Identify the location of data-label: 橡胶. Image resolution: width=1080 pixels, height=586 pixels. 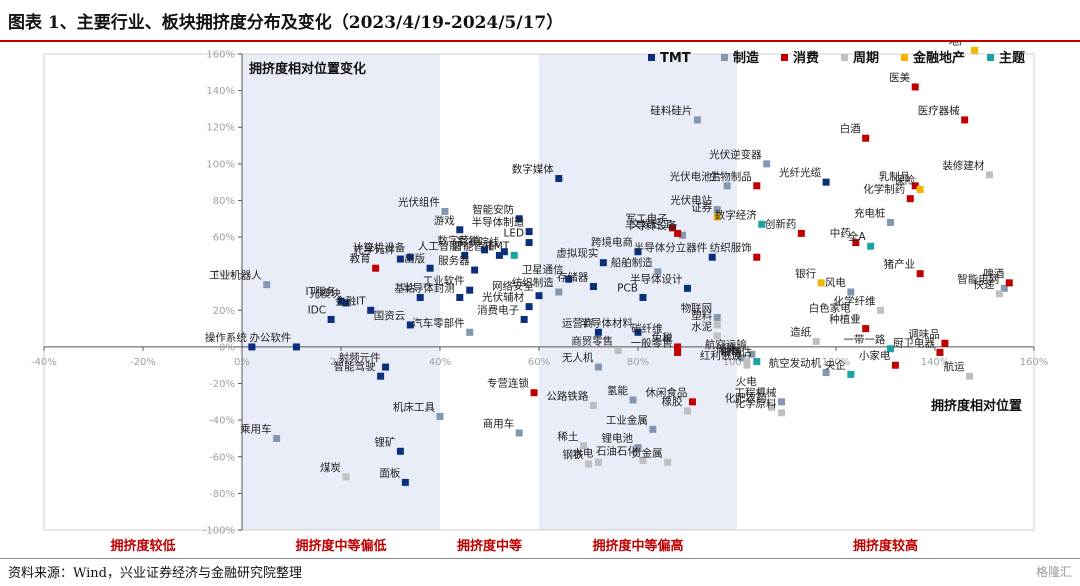
(672, 401).